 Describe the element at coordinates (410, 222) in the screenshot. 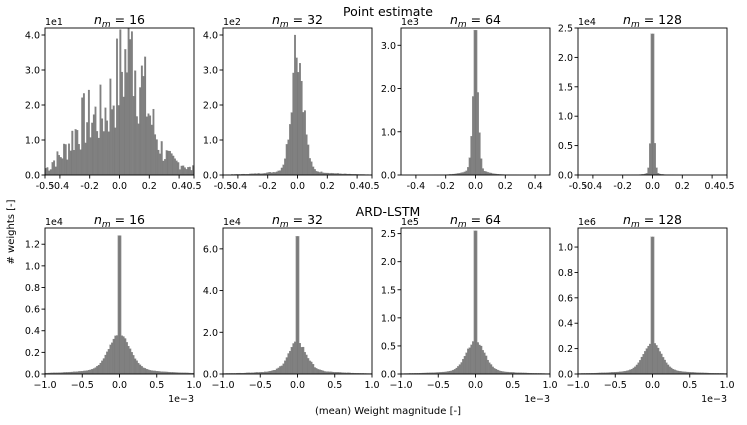

I see `y-scale-label: 1e5` at that location.